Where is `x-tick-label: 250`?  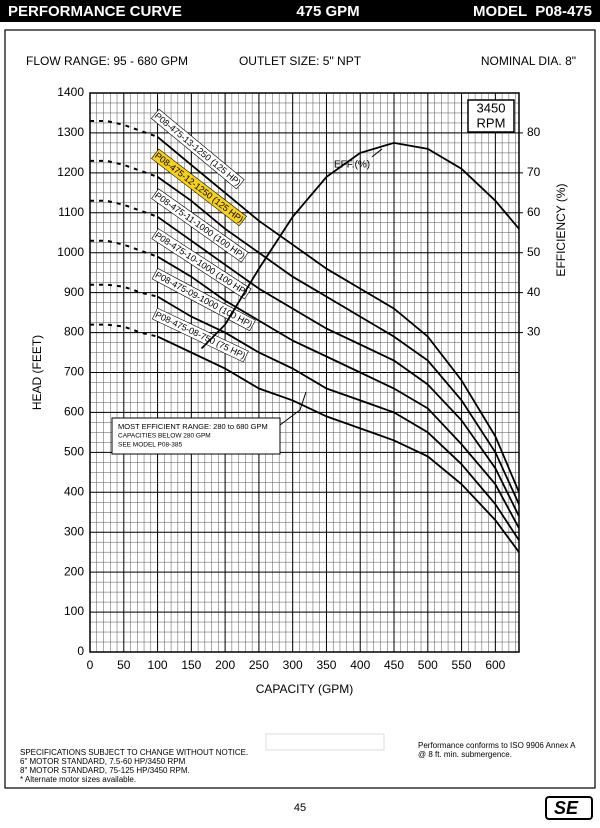
x-tick-label: 250 is located at coordinates (259, 665).